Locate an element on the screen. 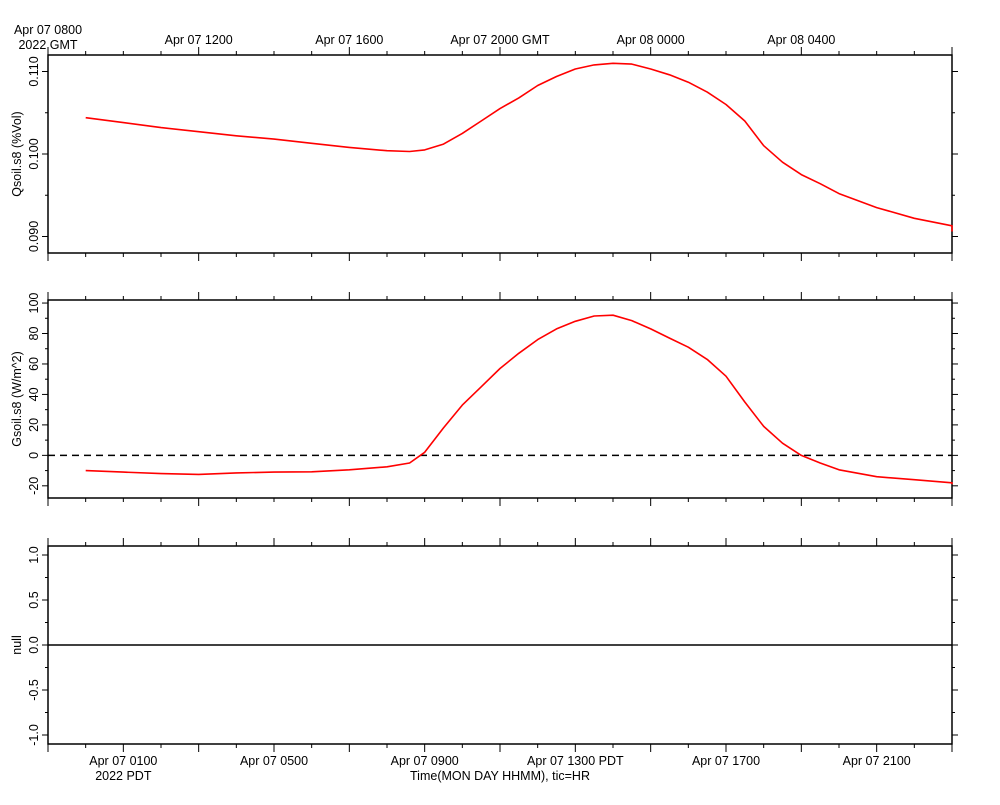 This screenshot has height=805, width=1000. y-tick-label-p3: -0.5 is located at coordinates (34, 690).